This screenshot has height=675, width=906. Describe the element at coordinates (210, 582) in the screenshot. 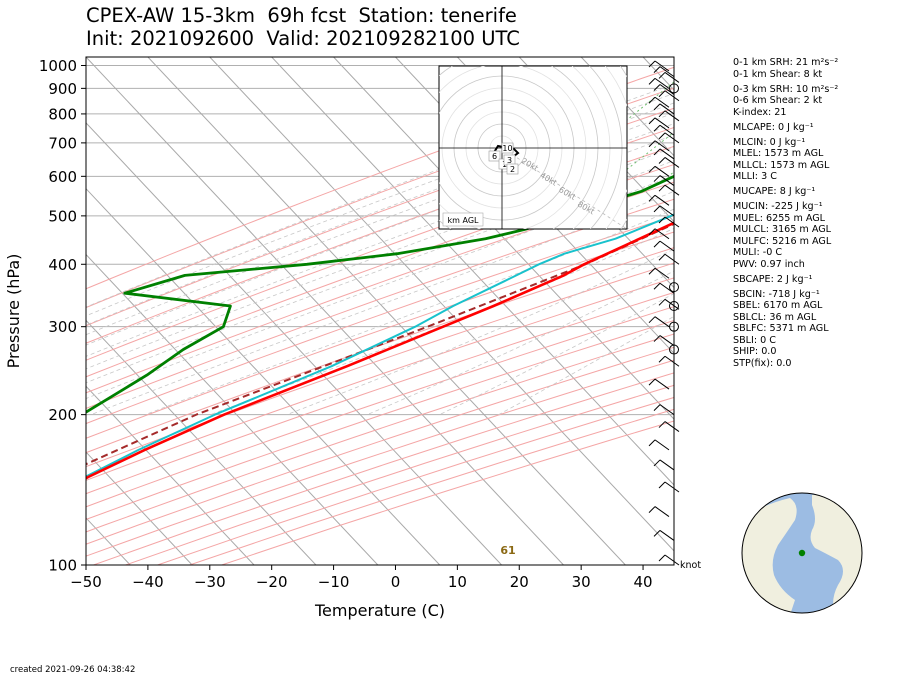

I see `x-tick-label: −30` at that location.